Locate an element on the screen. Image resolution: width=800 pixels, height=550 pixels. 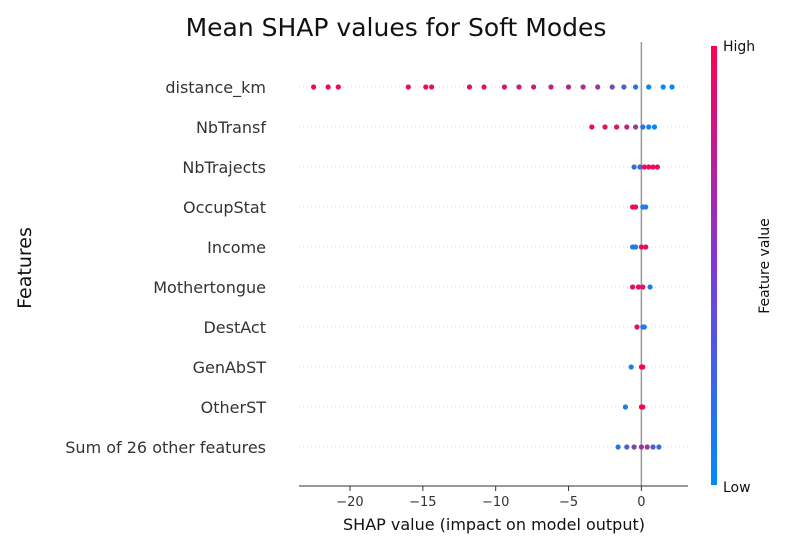
x-tick-label: −10 is located at coordinates (495, 502).